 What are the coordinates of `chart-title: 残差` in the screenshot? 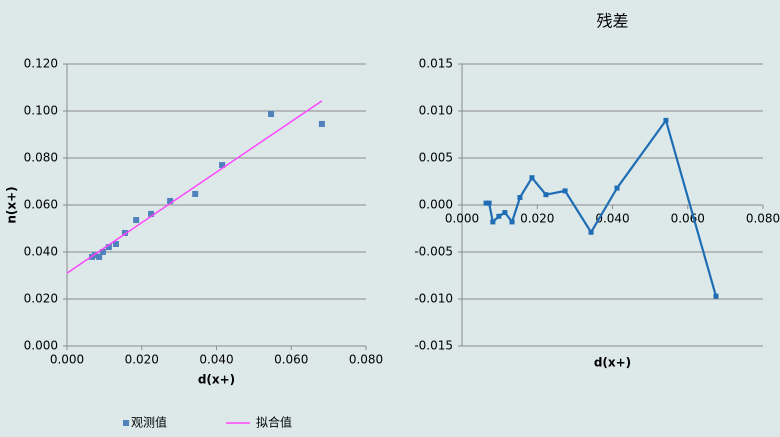 It's located at (612, 21).